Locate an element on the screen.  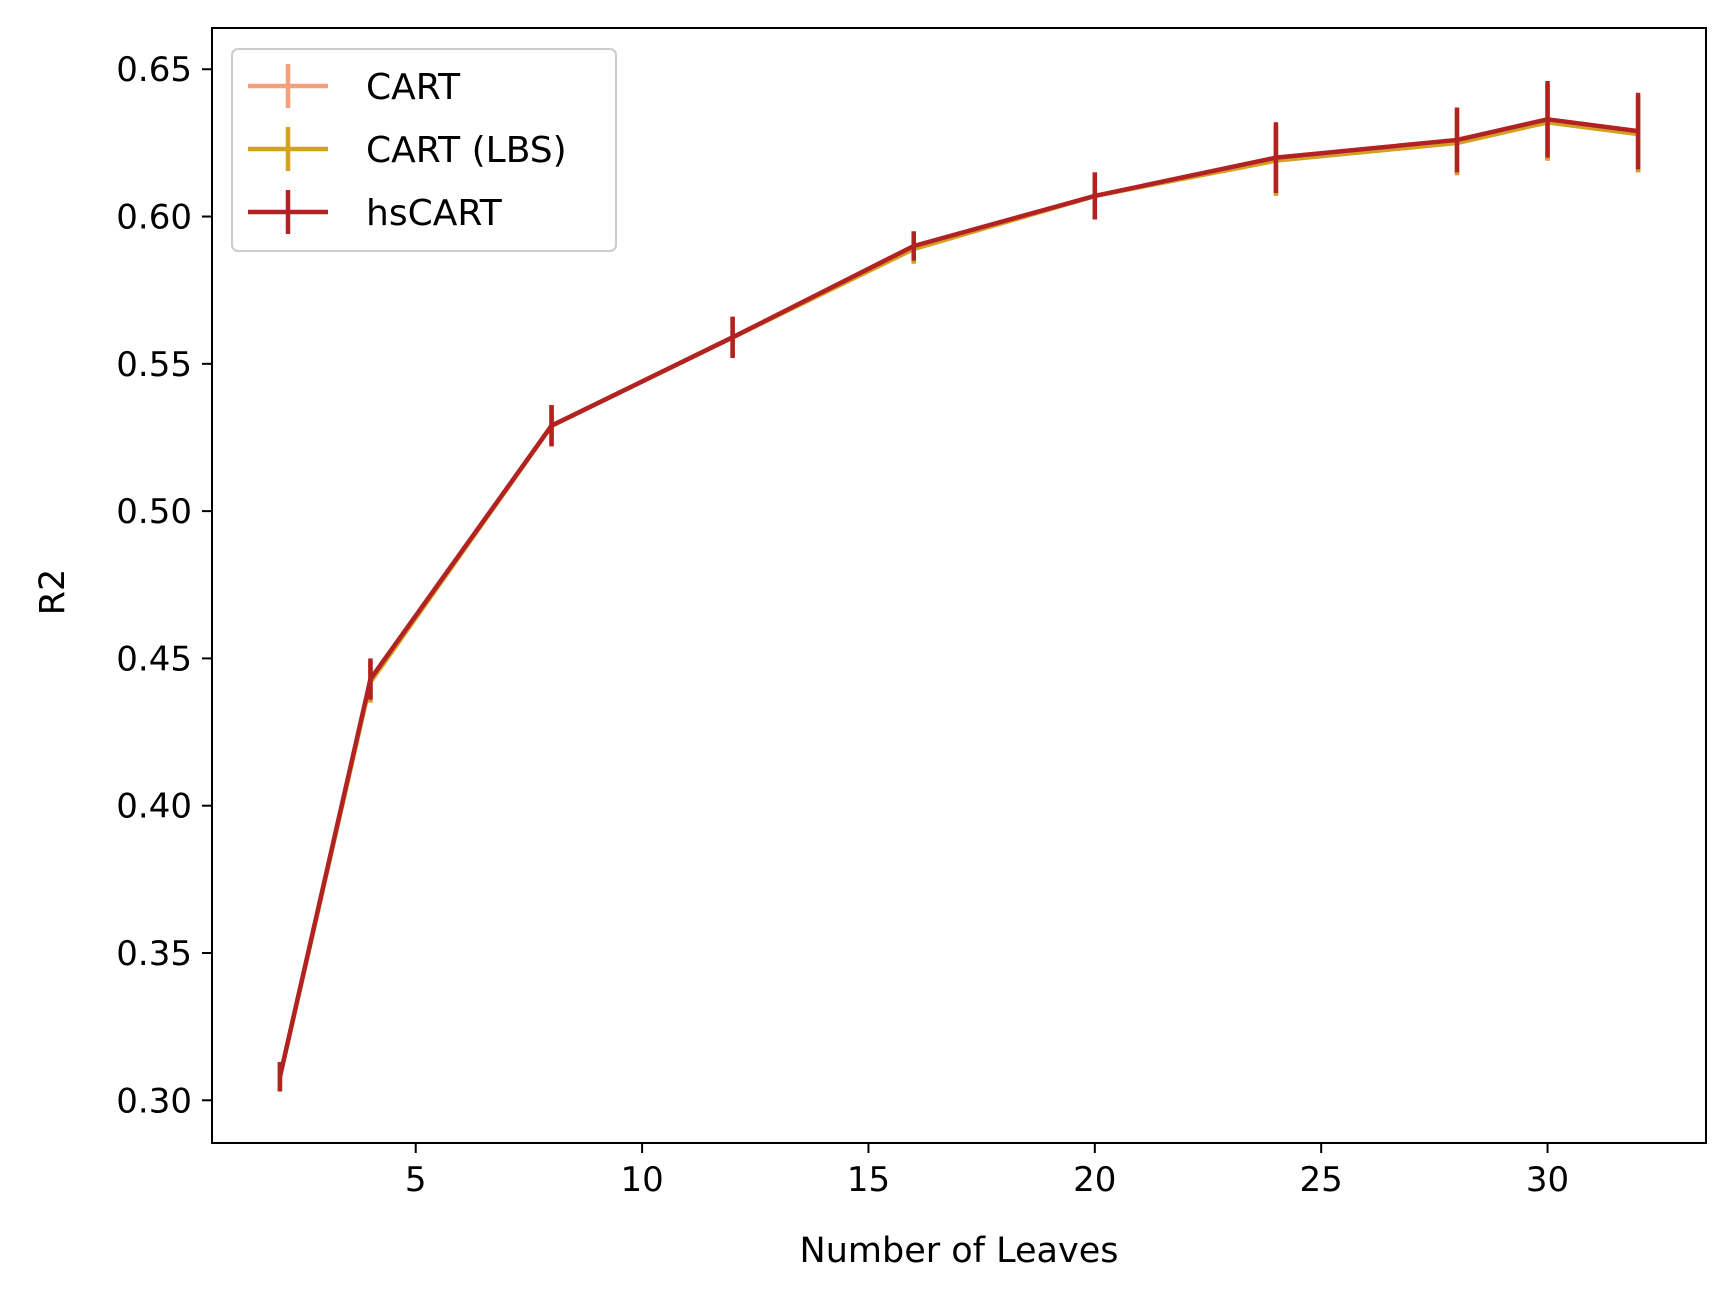
x-tick-label: 20 is located at coordinates (1094, 1180).